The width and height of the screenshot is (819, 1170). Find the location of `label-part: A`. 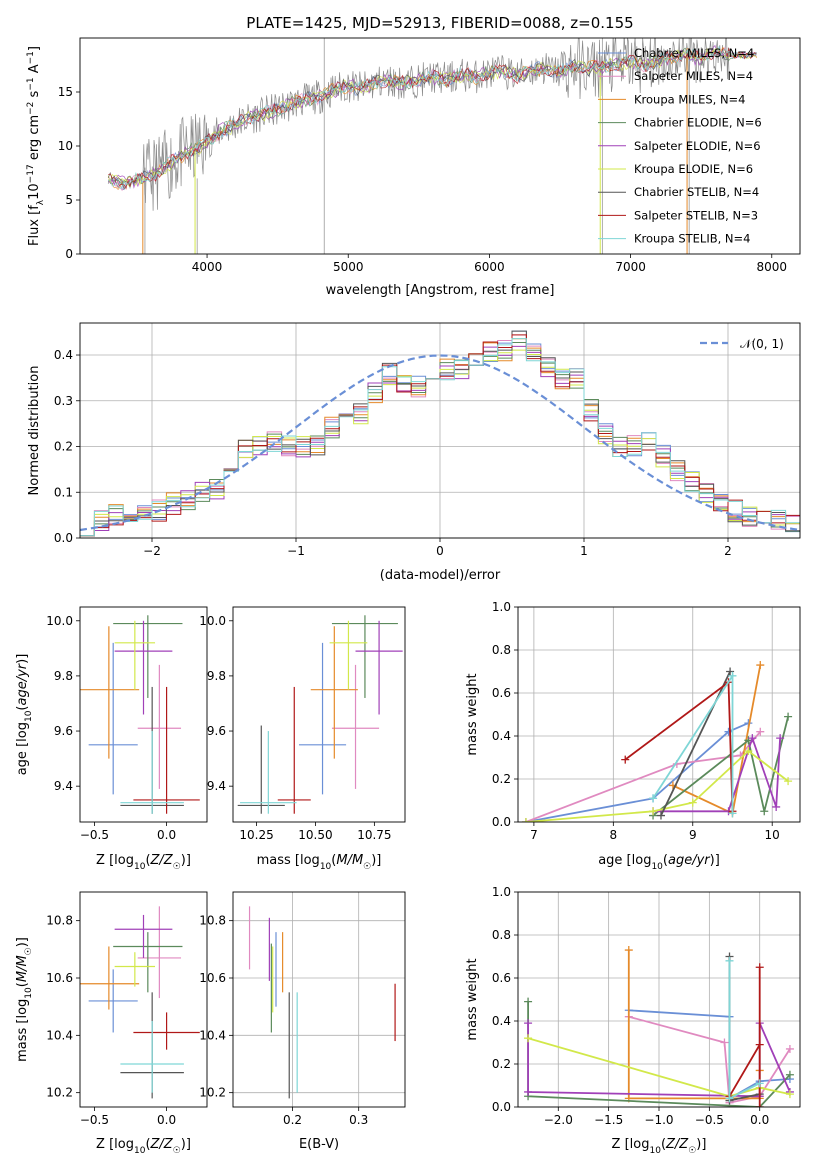

label-part: A is located at coordinates (34, 70).